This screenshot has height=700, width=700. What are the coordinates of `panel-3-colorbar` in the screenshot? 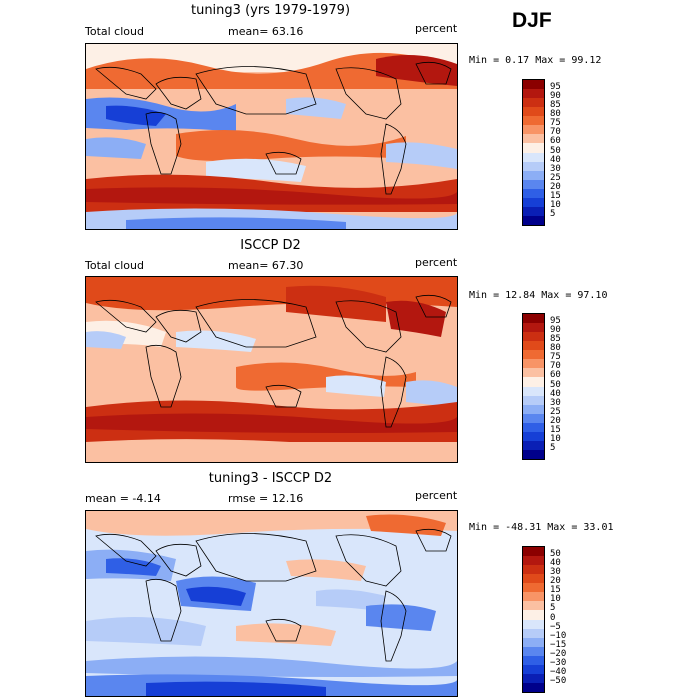 It's located at (533, 619).